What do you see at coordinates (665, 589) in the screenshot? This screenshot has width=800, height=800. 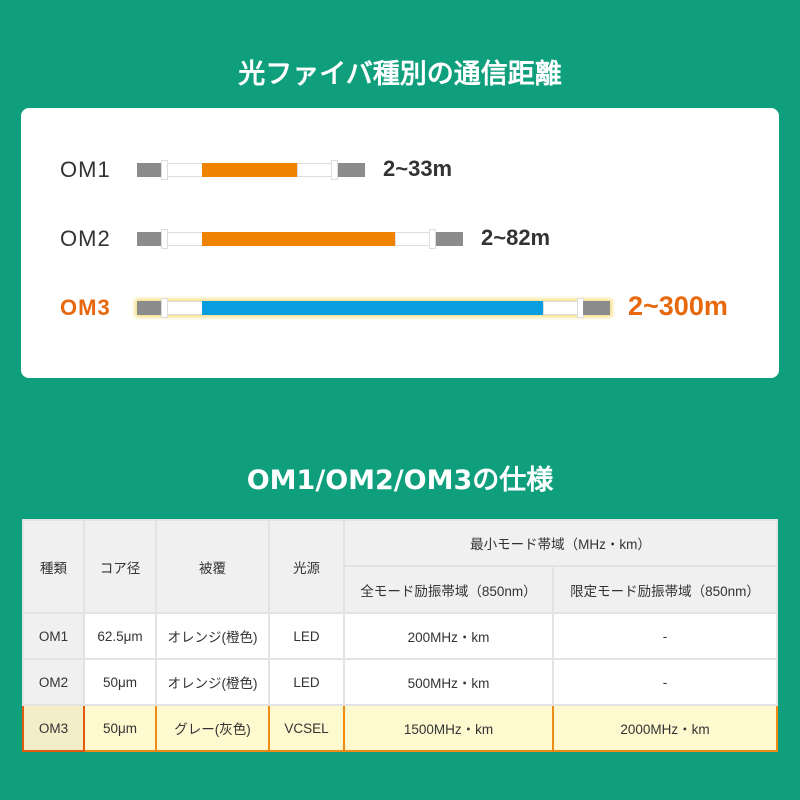 I see `header-limited-mode: 限定モード励振帯域（850nm）` at bounding box center [665, 589].